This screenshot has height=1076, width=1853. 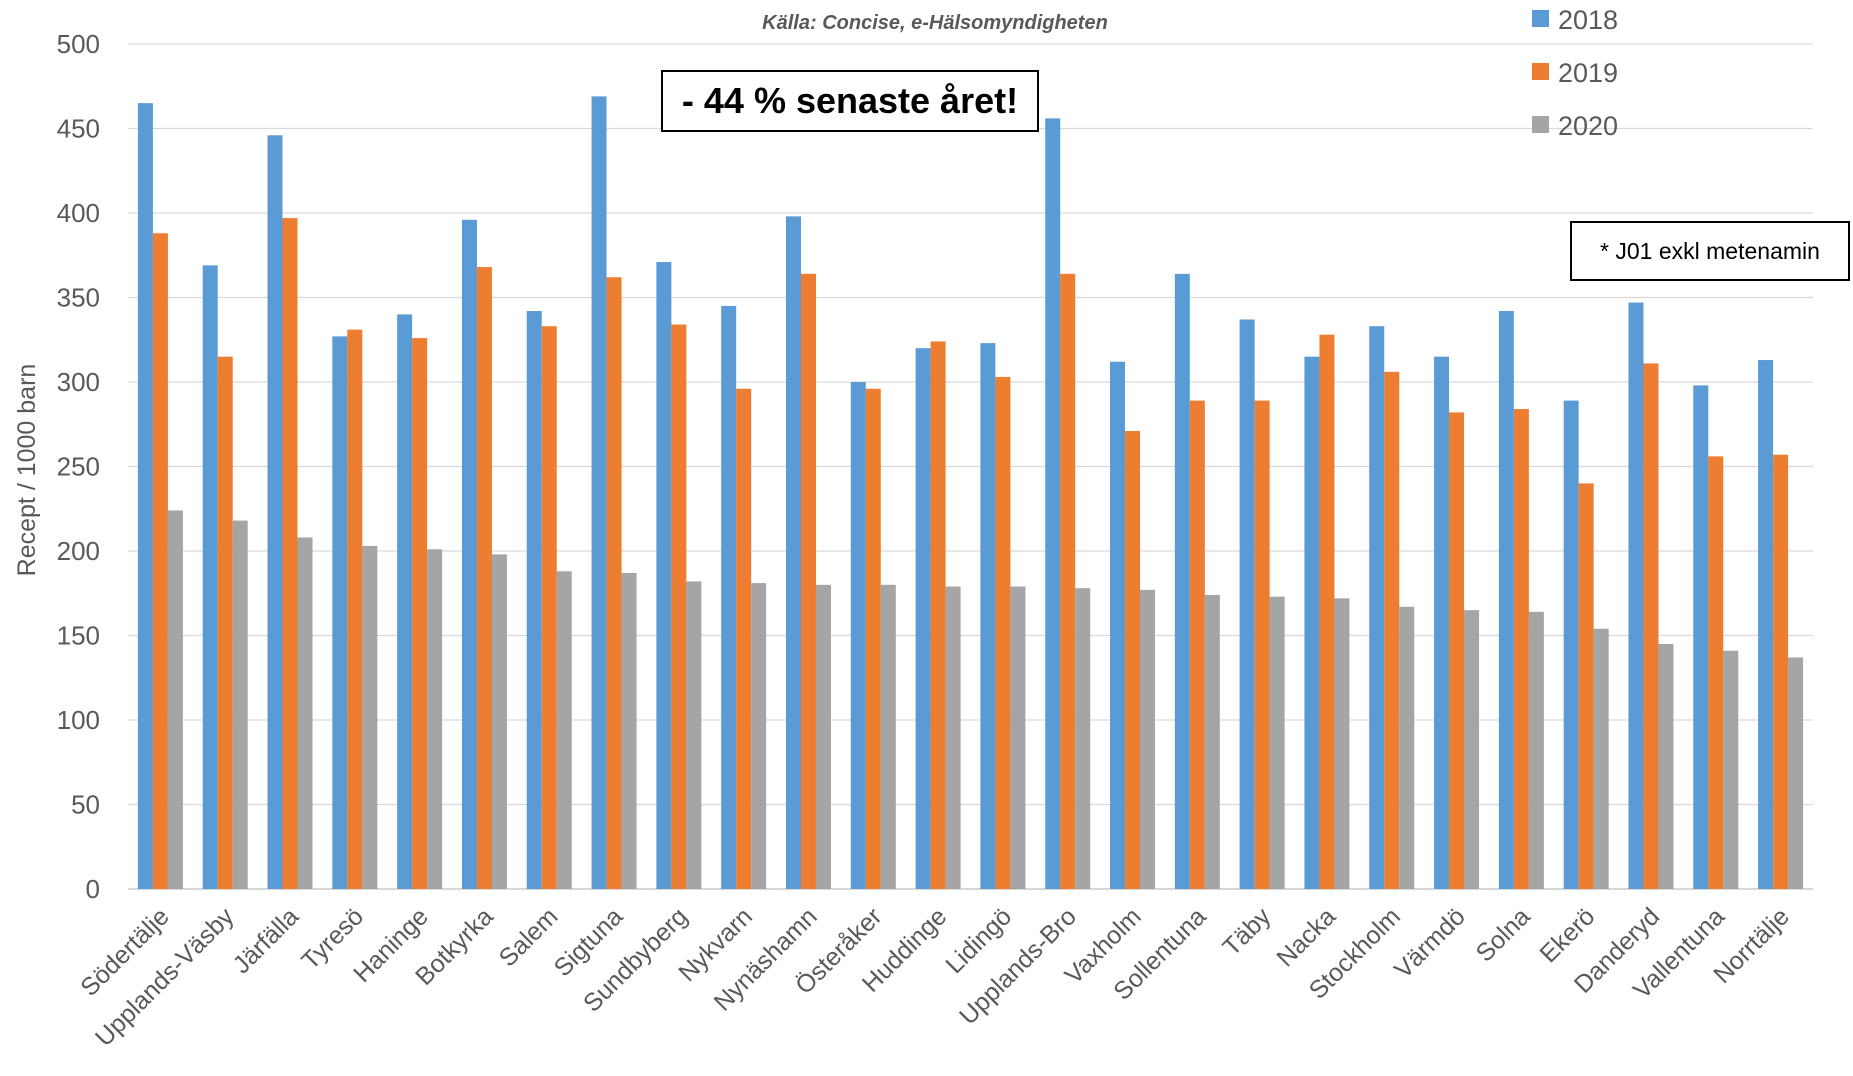 What do you see at coordinates (1540, 71) in the screenshot?
I see `legend-swatch-2019` at bounding box center [1540, 71].